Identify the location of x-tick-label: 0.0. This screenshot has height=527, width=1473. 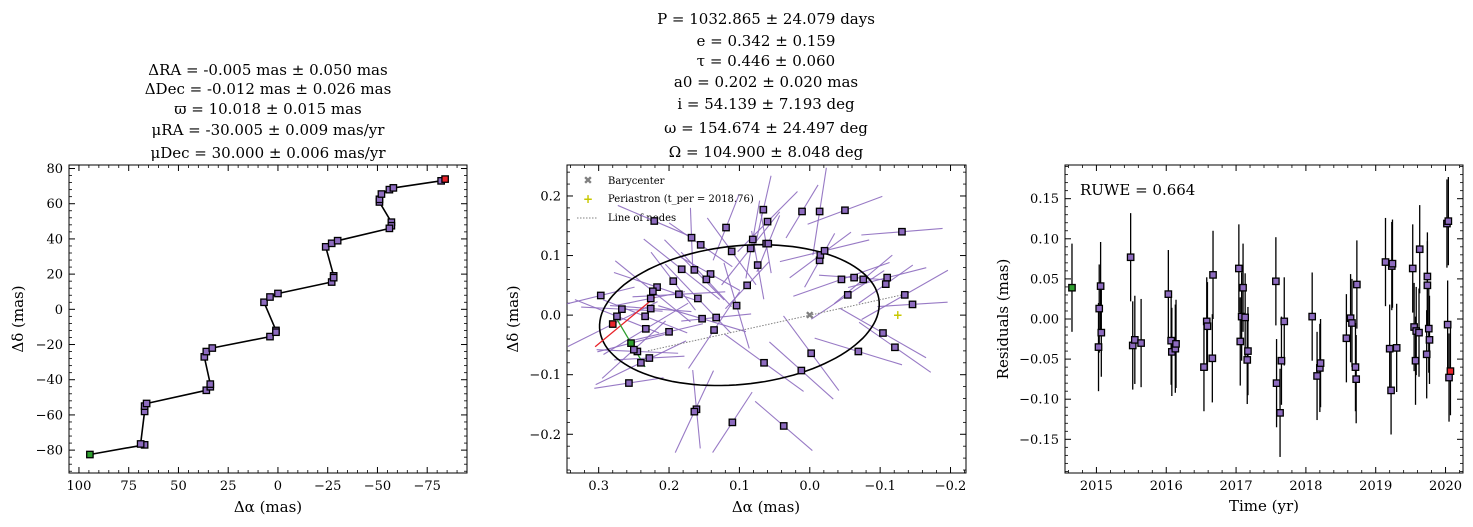
(809, 486).